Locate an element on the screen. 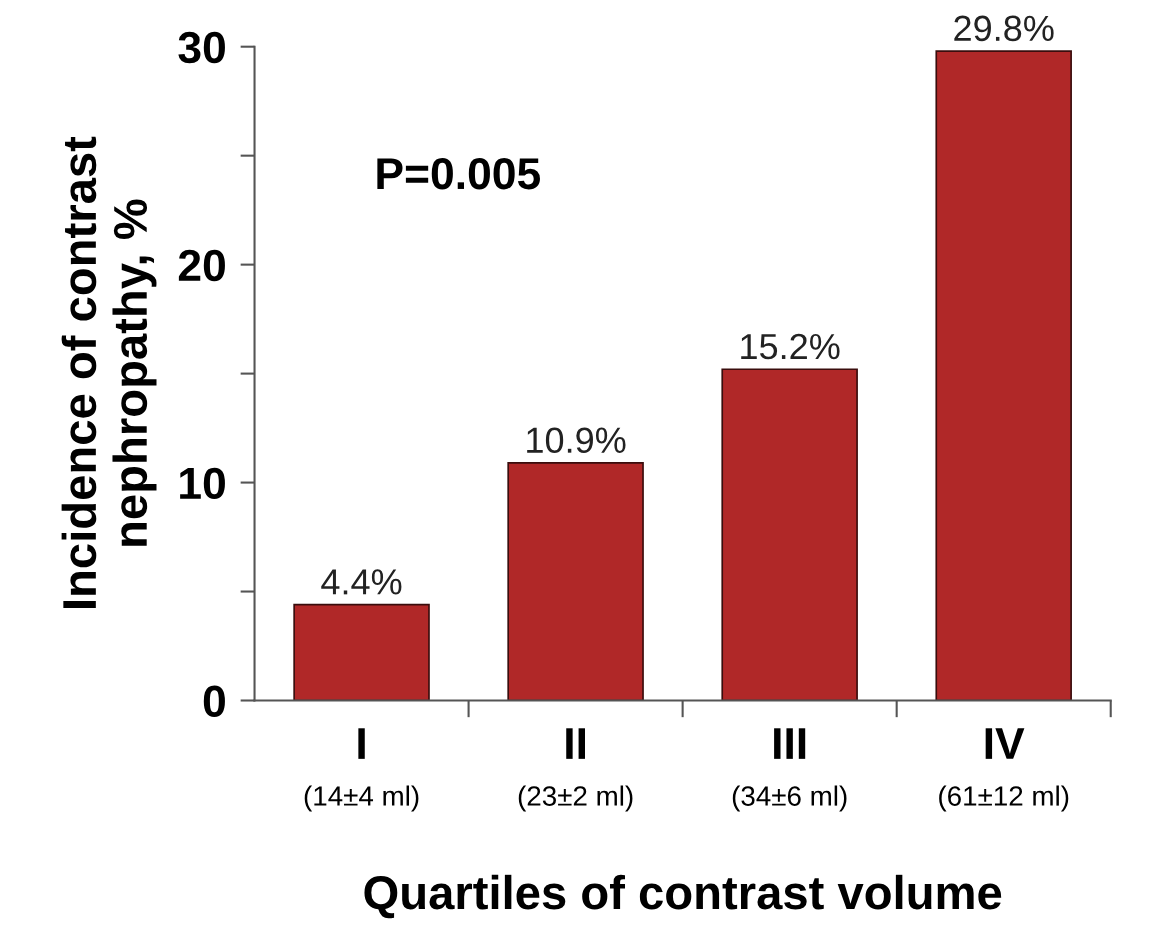 The image size is (1157, 934). x-axis-title: Quartiles of contrast volume is located at coordinates (683, 896).